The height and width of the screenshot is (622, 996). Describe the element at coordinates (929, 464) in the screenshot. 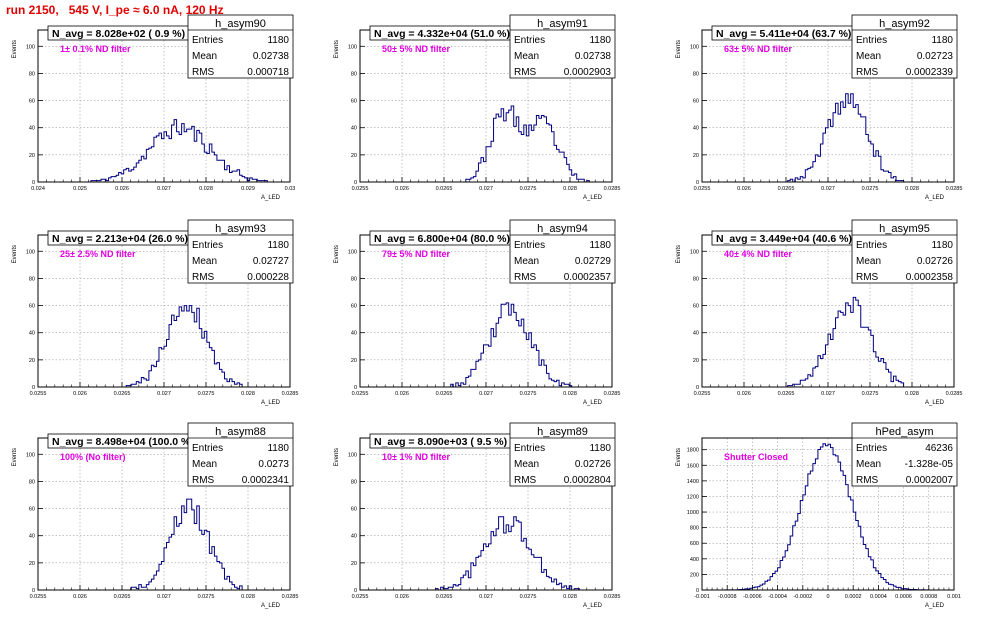

I see `stats-value-mean: -1.328e-05` at that location.